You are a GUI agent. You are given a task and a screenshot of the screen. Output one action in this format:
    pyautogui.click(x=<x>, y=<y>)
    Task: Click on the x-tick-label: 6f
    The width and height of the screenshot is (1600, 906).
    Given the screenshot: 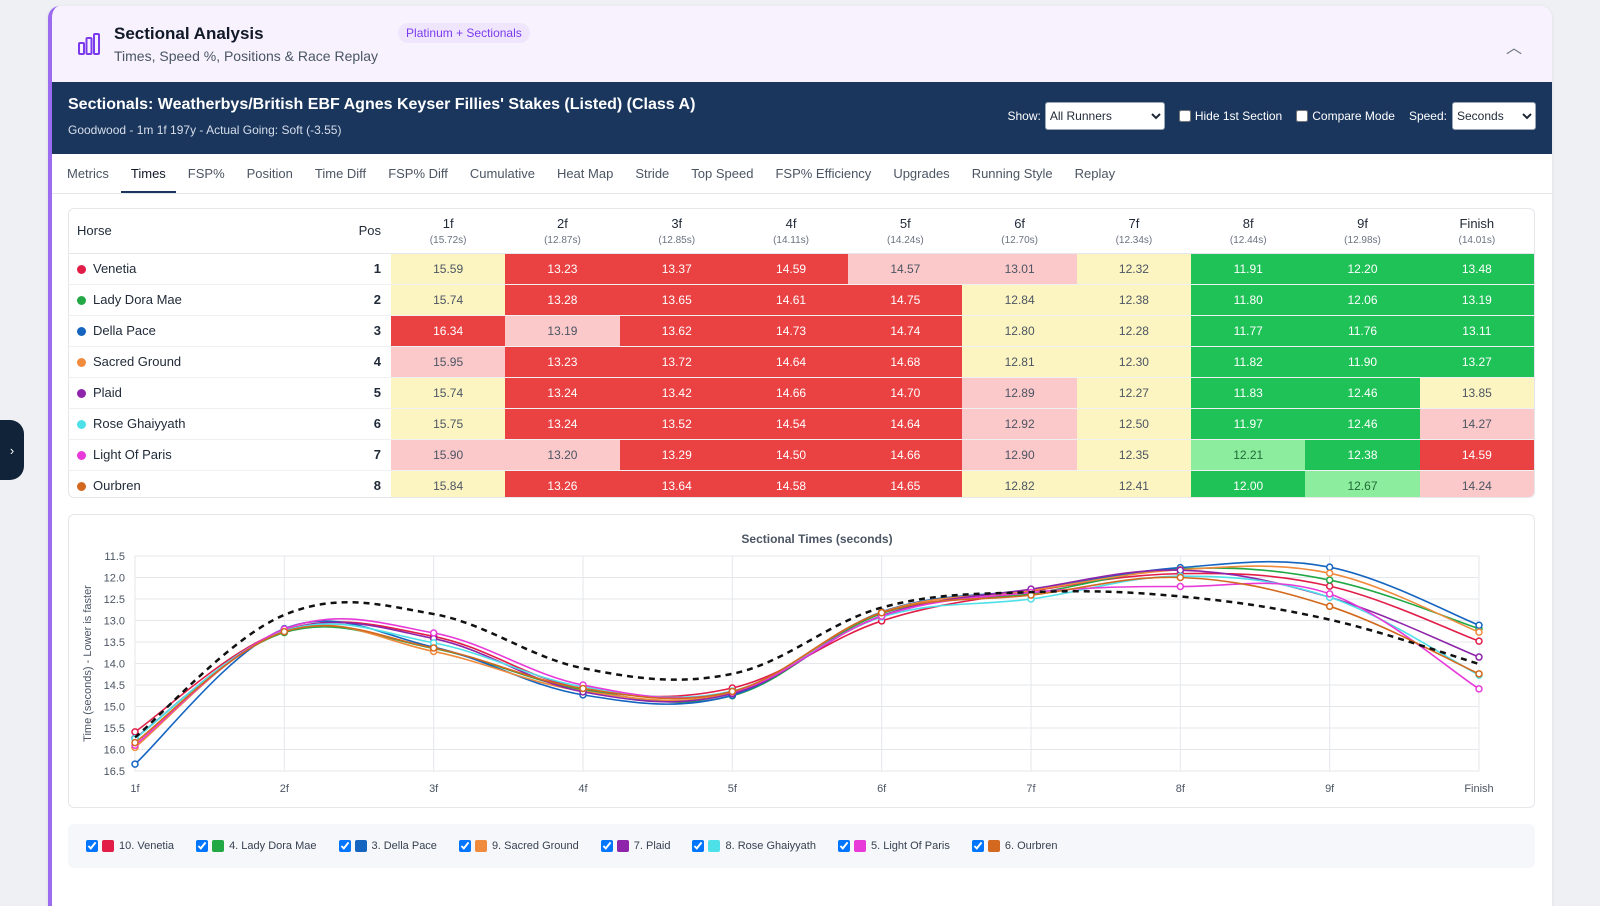 What is the action you would take?
    pyautogui.click(x=882, y=789)
    